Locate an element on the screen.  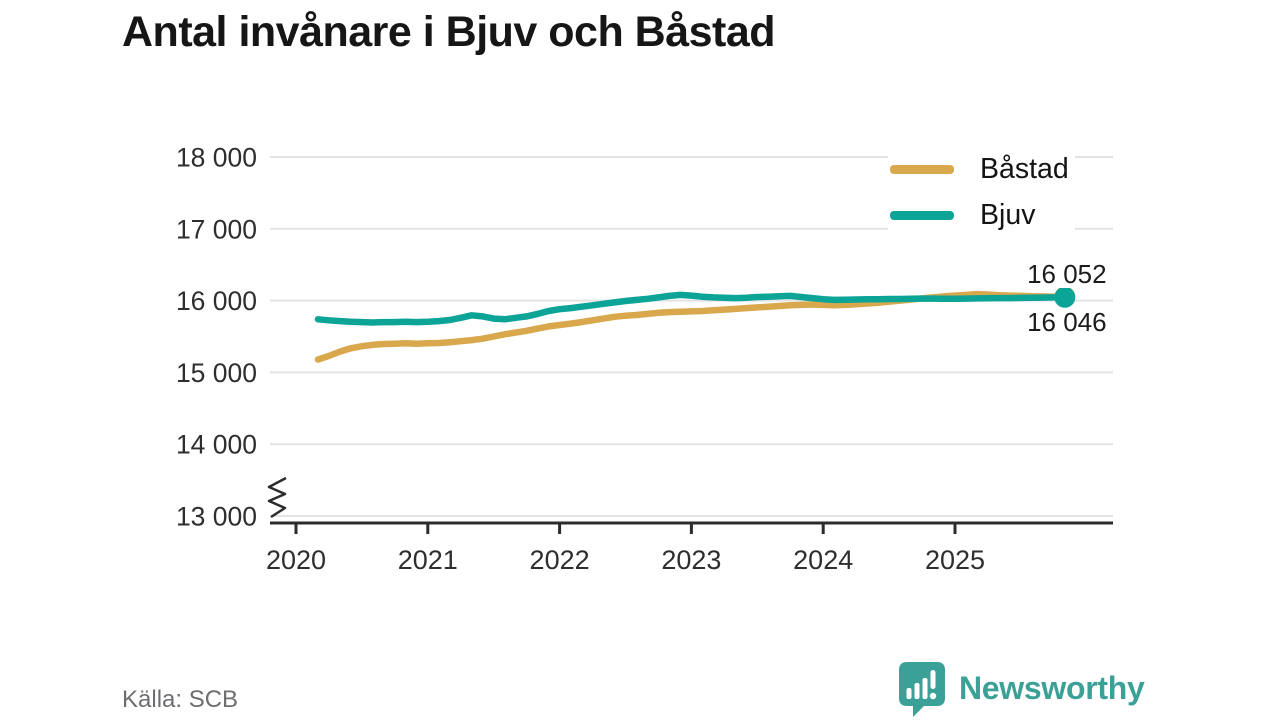
chart-title: Antal invånare i Bjuv och Båstad is located at coordinates (449, 32).